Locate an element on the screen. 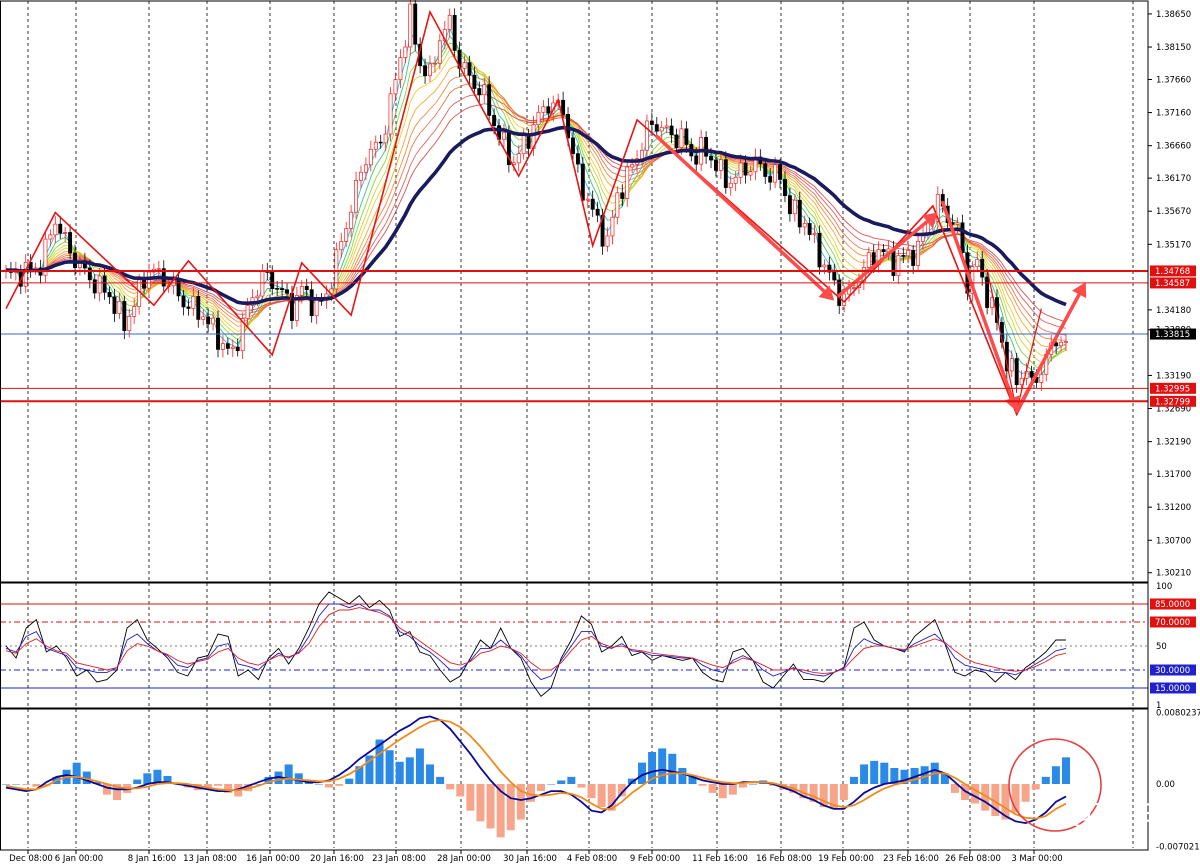 Image resolution: width=1200 pixels, height=864 pixels. x-tick-label: 28 Jan 00:00 is located at coordinates (464, 859).